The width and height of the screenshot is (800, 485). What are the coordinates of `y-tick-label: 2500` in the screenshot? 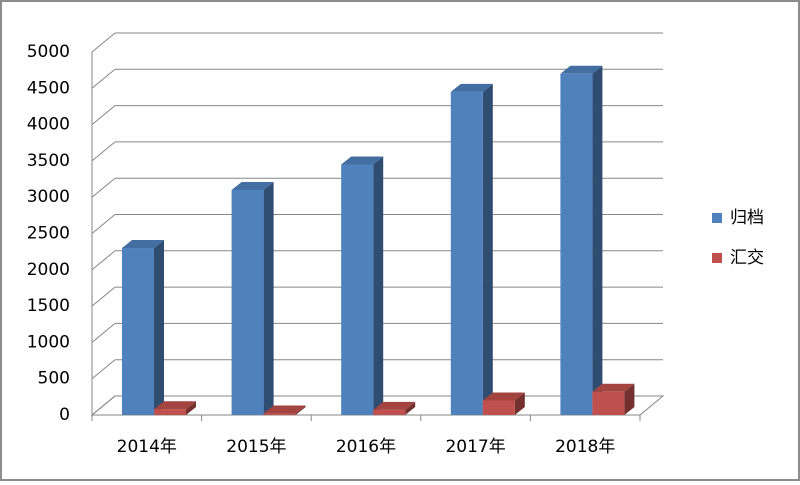 It's located at (48, 234).